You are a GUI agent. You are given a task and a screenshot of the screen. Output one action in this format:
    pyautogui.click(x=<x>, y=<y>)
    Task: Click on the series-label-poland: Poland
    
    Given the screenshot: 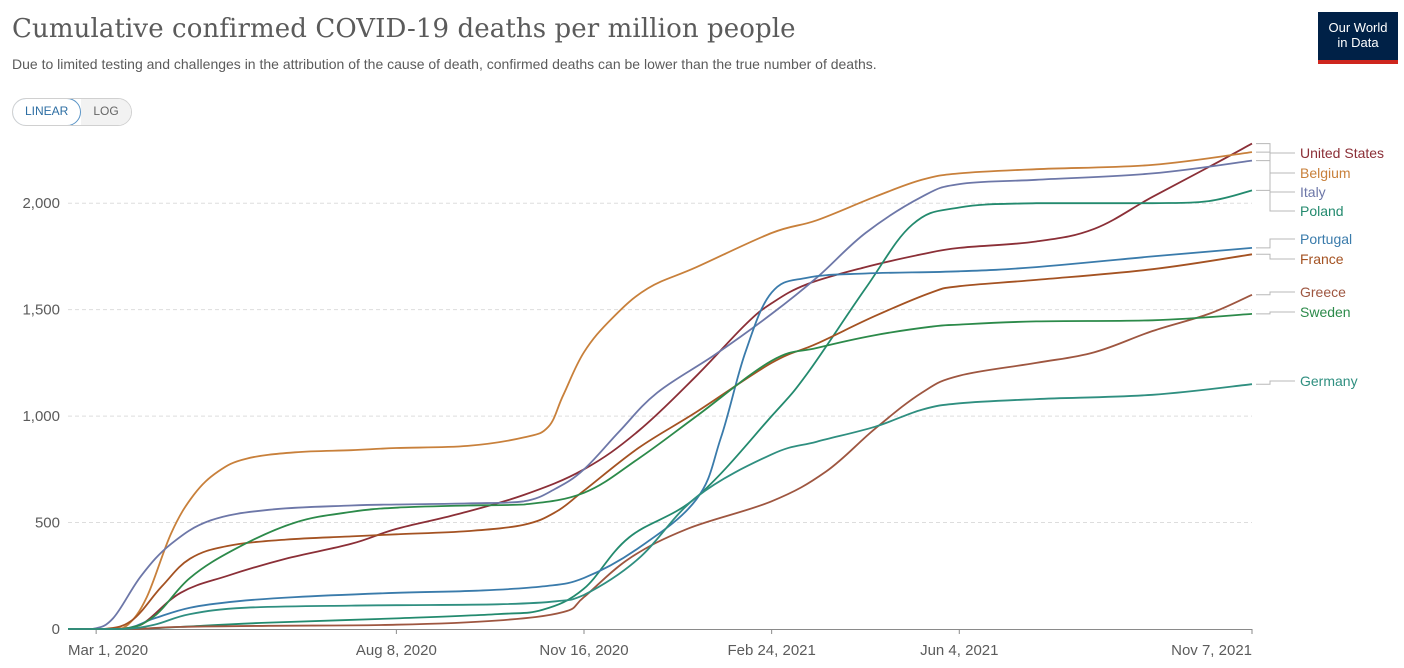 What is the action you would take?
    pyautogui.click(x=1322, y=211)
    